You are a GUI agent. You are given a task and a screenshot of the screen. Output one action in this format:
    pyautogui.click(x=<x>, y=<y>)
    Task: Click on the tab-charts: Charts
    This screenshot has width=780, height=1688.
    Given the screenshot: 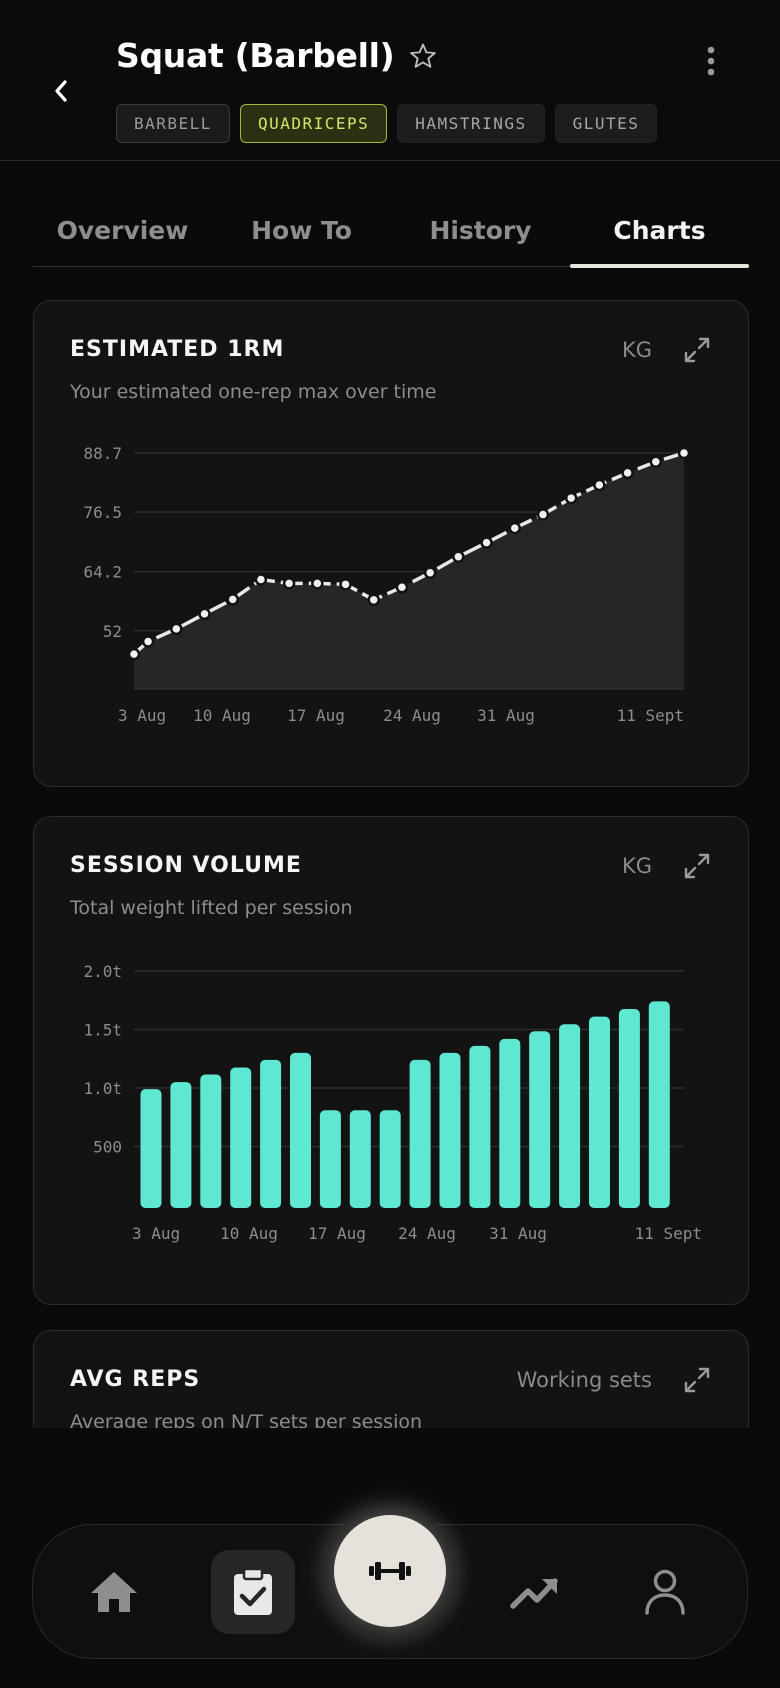 What is the action you would take?
    pyautogui.click(x=659, y=234)
    